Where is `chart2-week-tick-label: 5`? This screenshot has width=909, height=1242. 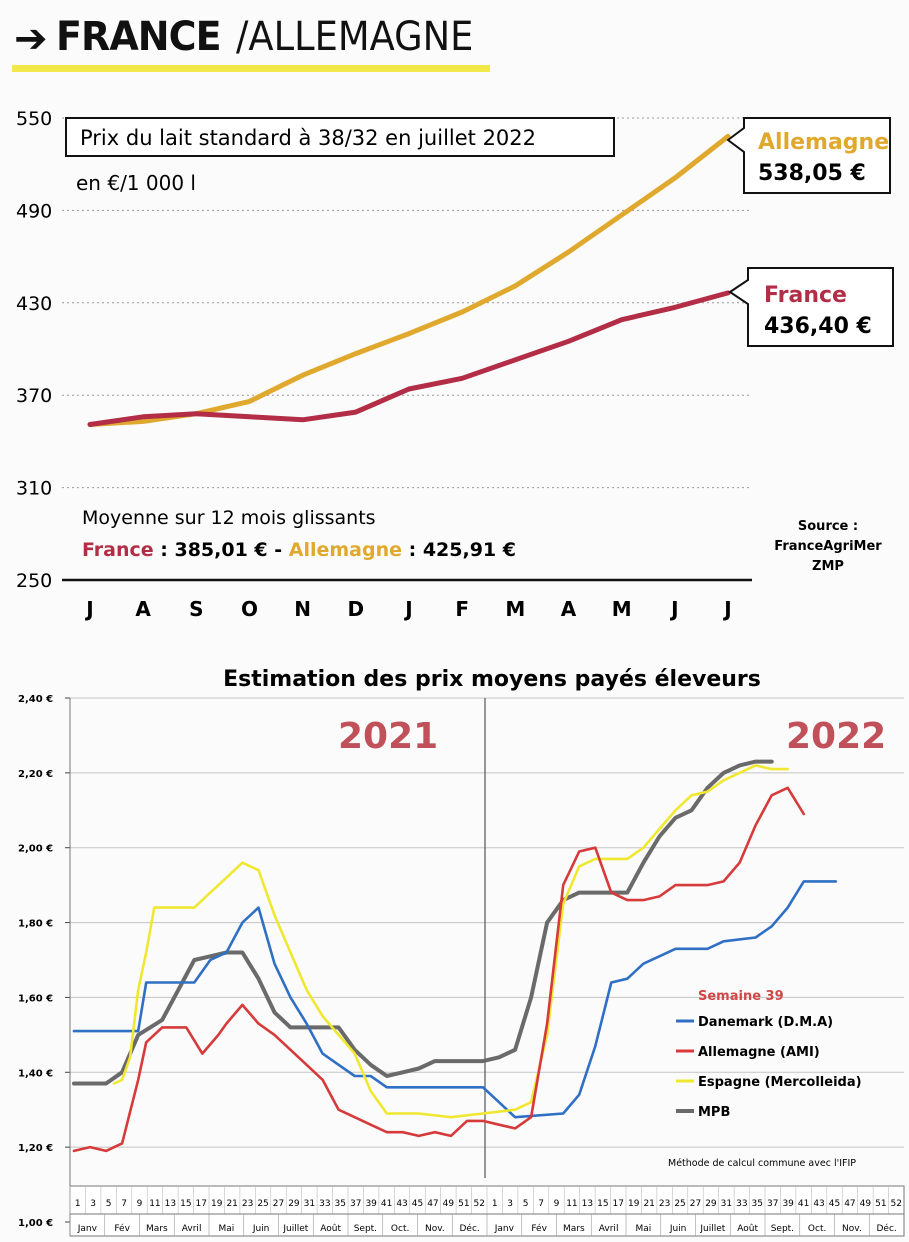
chart2-week-tick-label: 5 is located at coordinates (526, 1204).